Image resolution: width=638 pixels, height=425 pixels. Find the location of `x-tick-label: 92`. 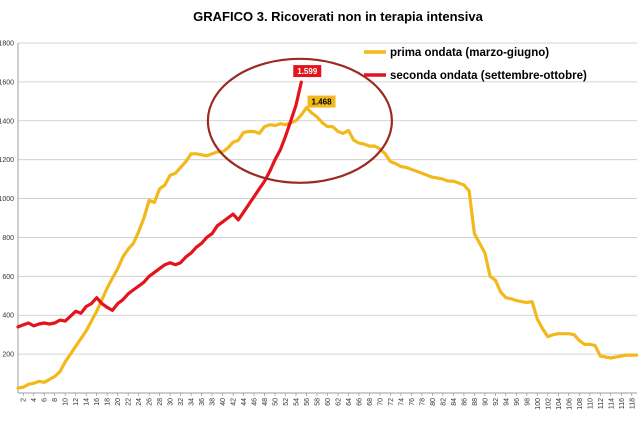

x-tick-label: 92 is located at coordinates (496, 402).